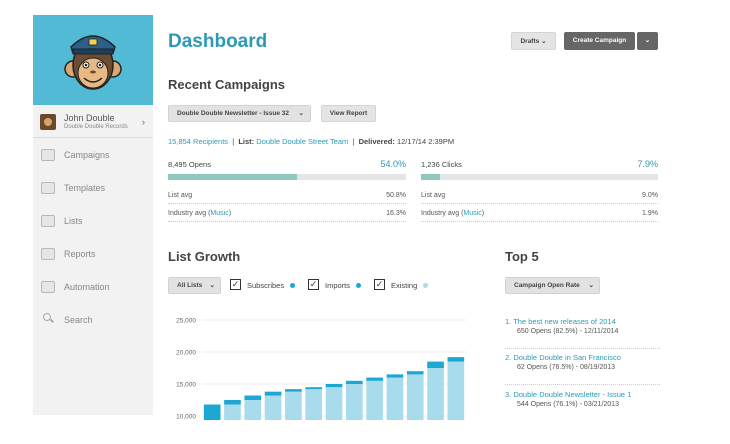 The height and width of the screenshot is (444, 730). Describe the element at coordinates (563, 357) in the screenshot. I see `top5-item-title: 2. Double Double in San Francisco` at that location.